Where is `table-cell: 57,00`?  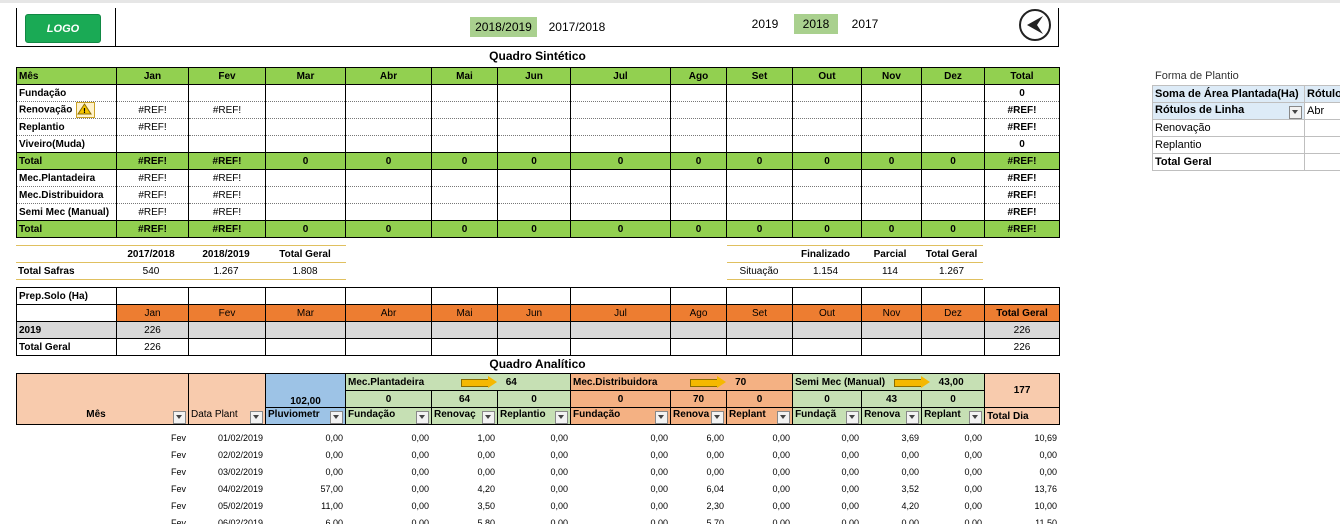 table-cell: 57,00 is located at coordinates (331, 488).